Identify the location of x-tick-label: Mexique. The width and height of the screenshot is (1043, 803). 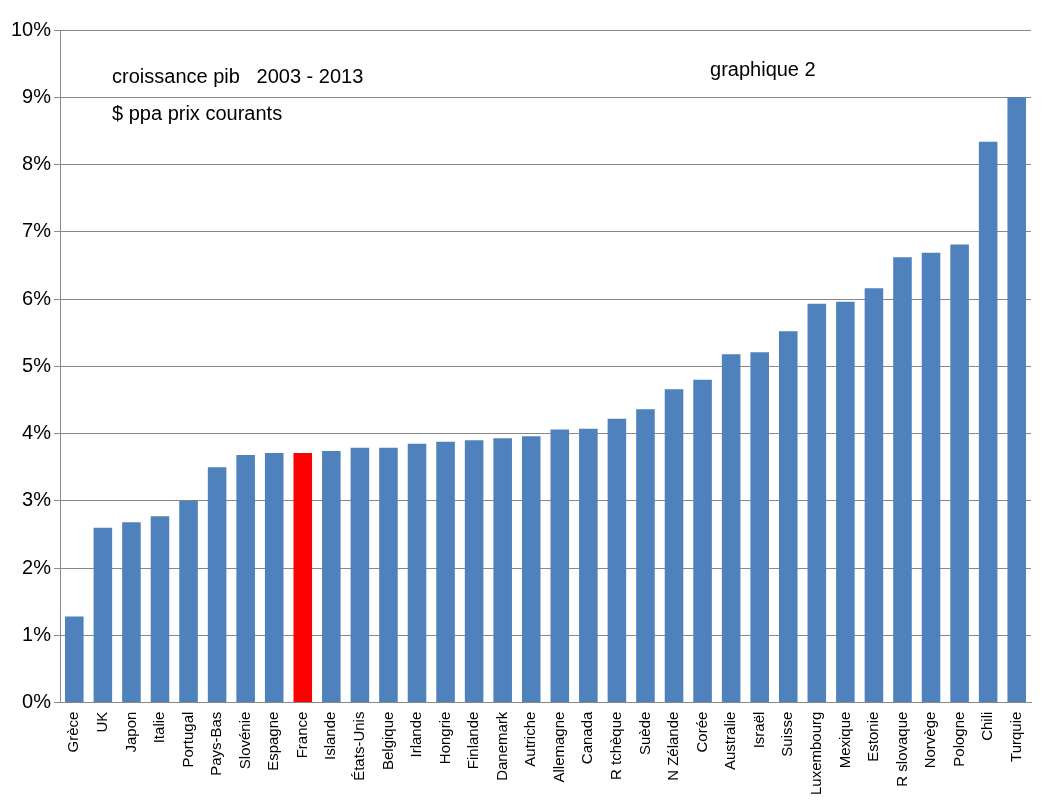
(844, 740).